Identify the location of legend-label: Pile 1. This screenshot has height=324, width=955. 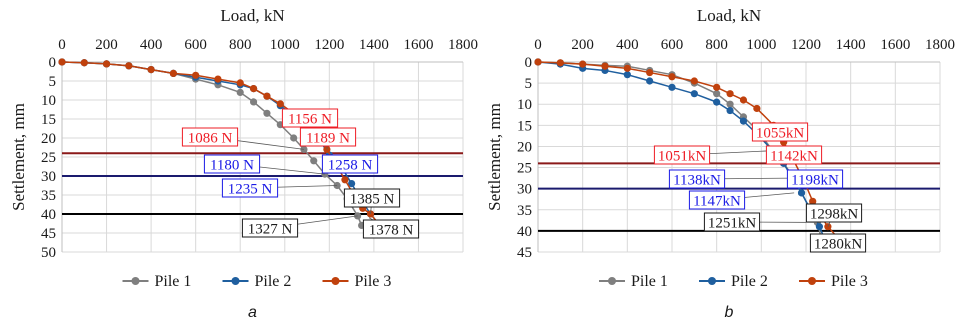
(649, 281).